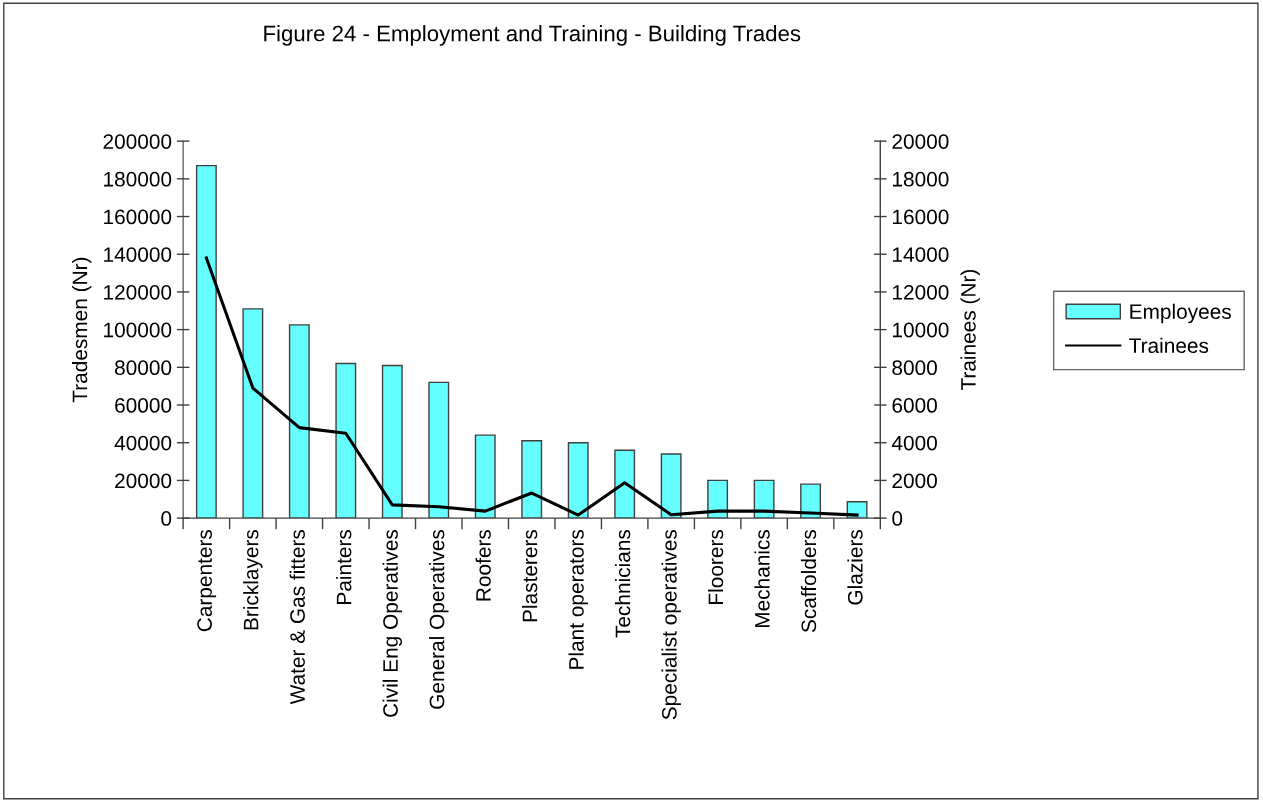  Describe the element at coordinates (138, 292) in the screenshot. I see `y-tick-label: 120000` at that location.